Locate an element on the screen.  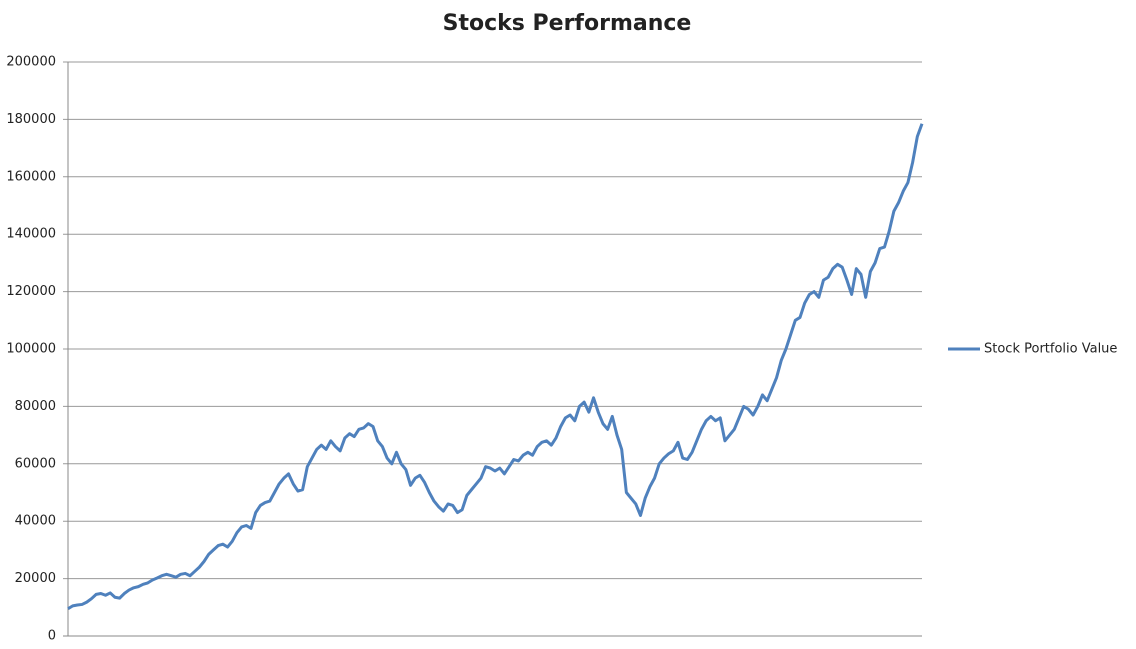
y-tick-label: 80000 is located at coordinates (35, 406).